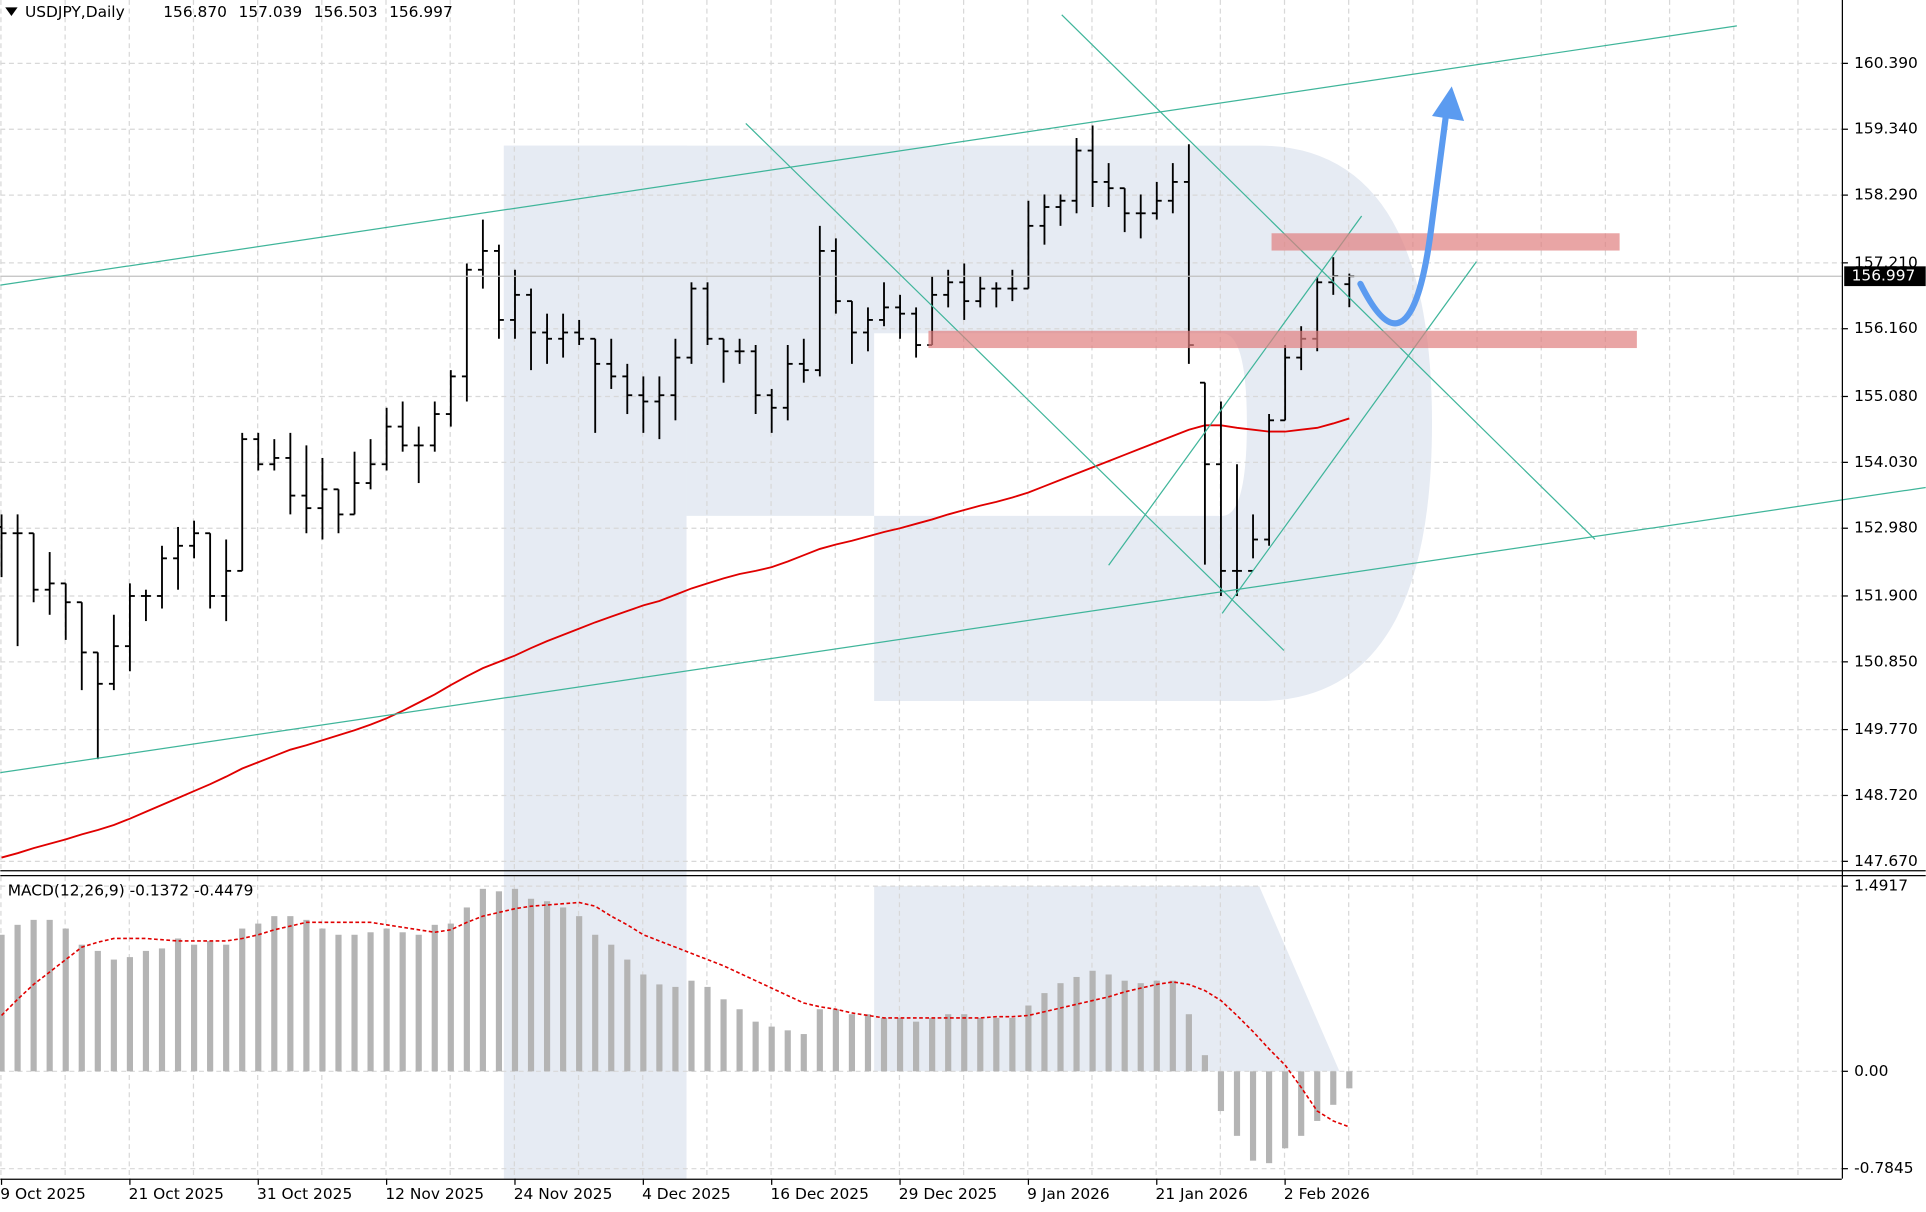 The image size is (1926, 1212). Describe the element at coordinates (271, 12) in the screenshot. I see `ohlc-label: 157.039` at that location.